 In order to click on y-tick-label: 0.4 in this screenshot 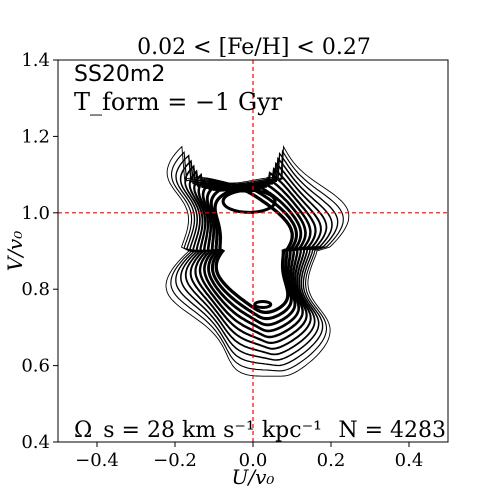, I will do `click(35, 442)`.